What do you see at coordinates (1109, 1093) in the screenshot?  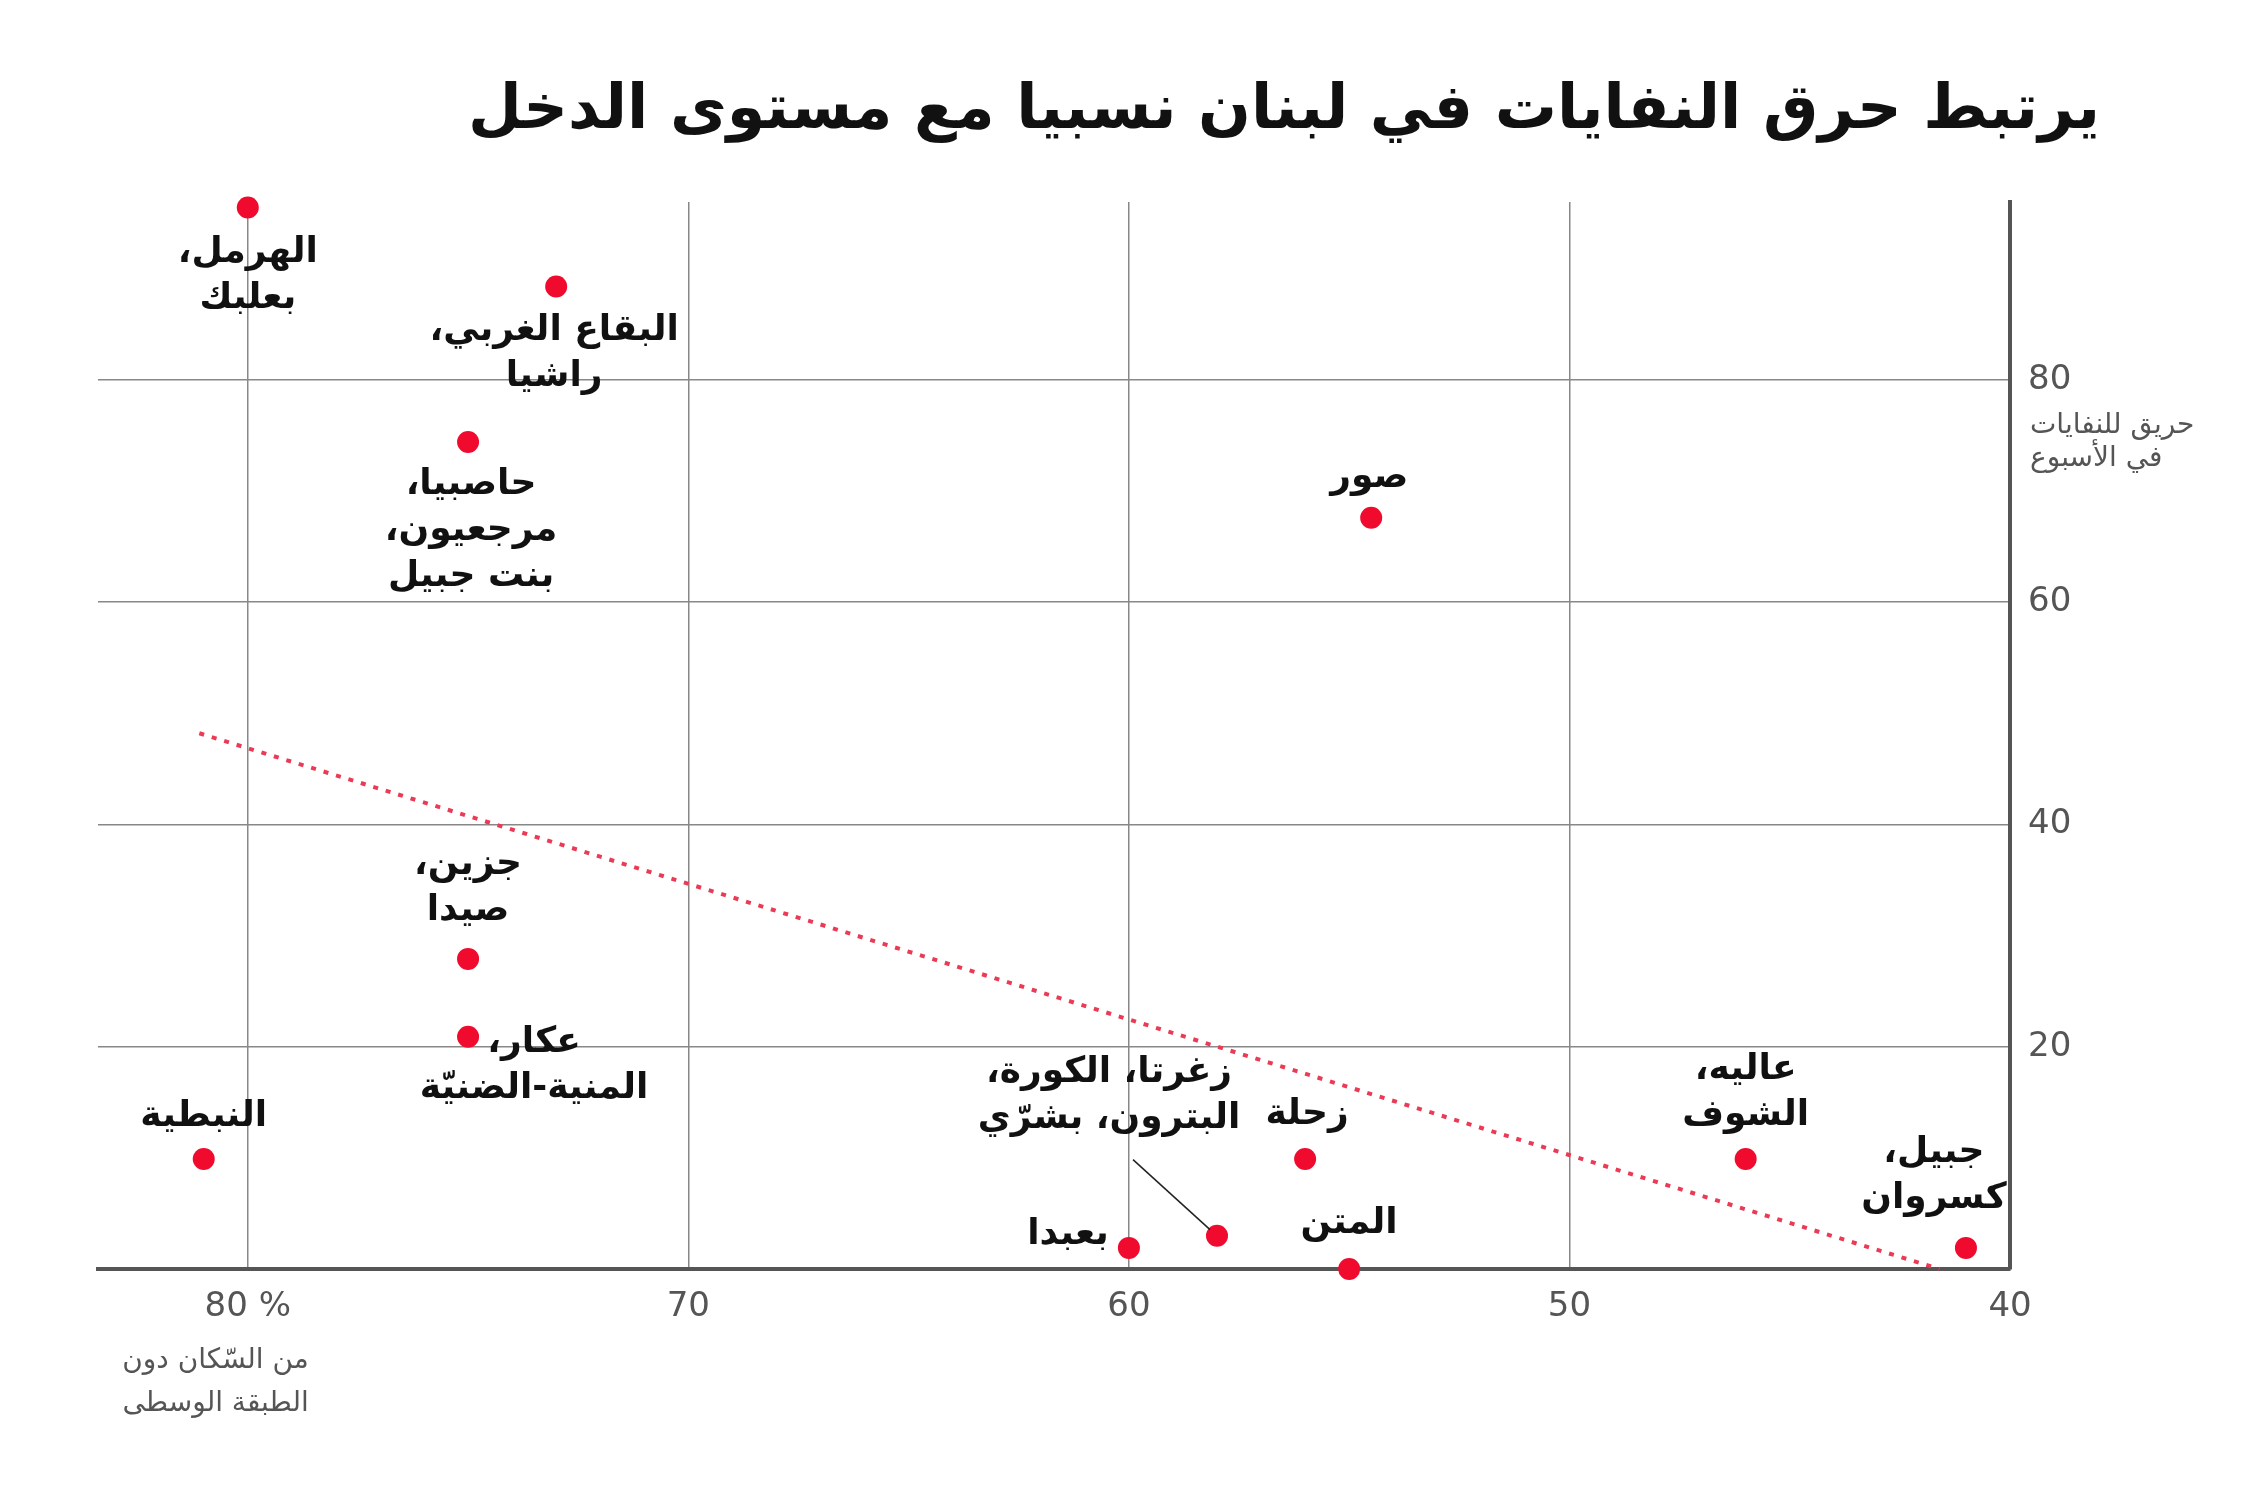 I see `annotation: زغرتا، الكورة، البترون، بشرّي` at bounding box center [1109, 1093].